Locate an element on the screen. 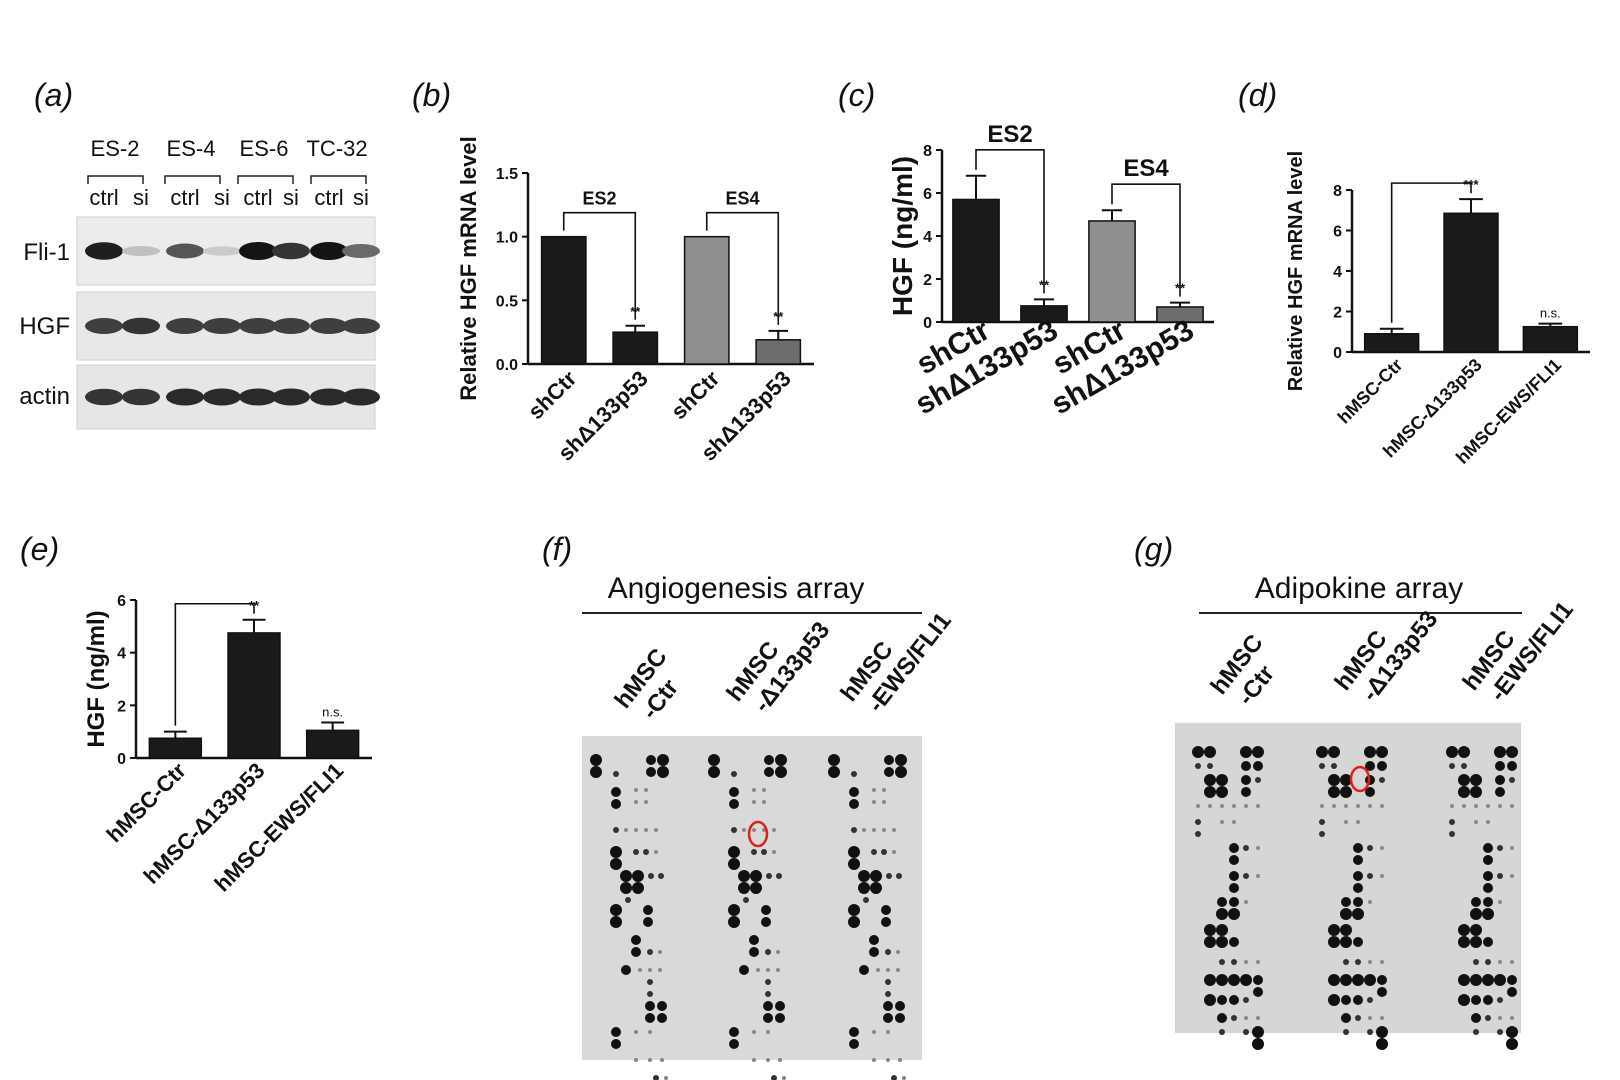 The image size is (1620, 1080). y-tick-label: 0 is located at coordinates (1337, 353).